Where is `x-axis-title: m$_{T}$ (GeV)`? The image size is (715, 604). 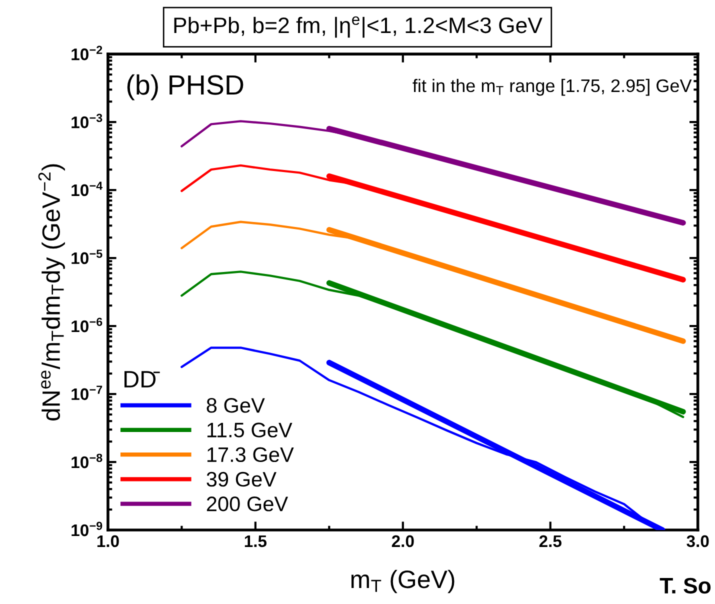 x-axis-title: m$_{T}$ (GeV) is located at coordinates (402, 582).